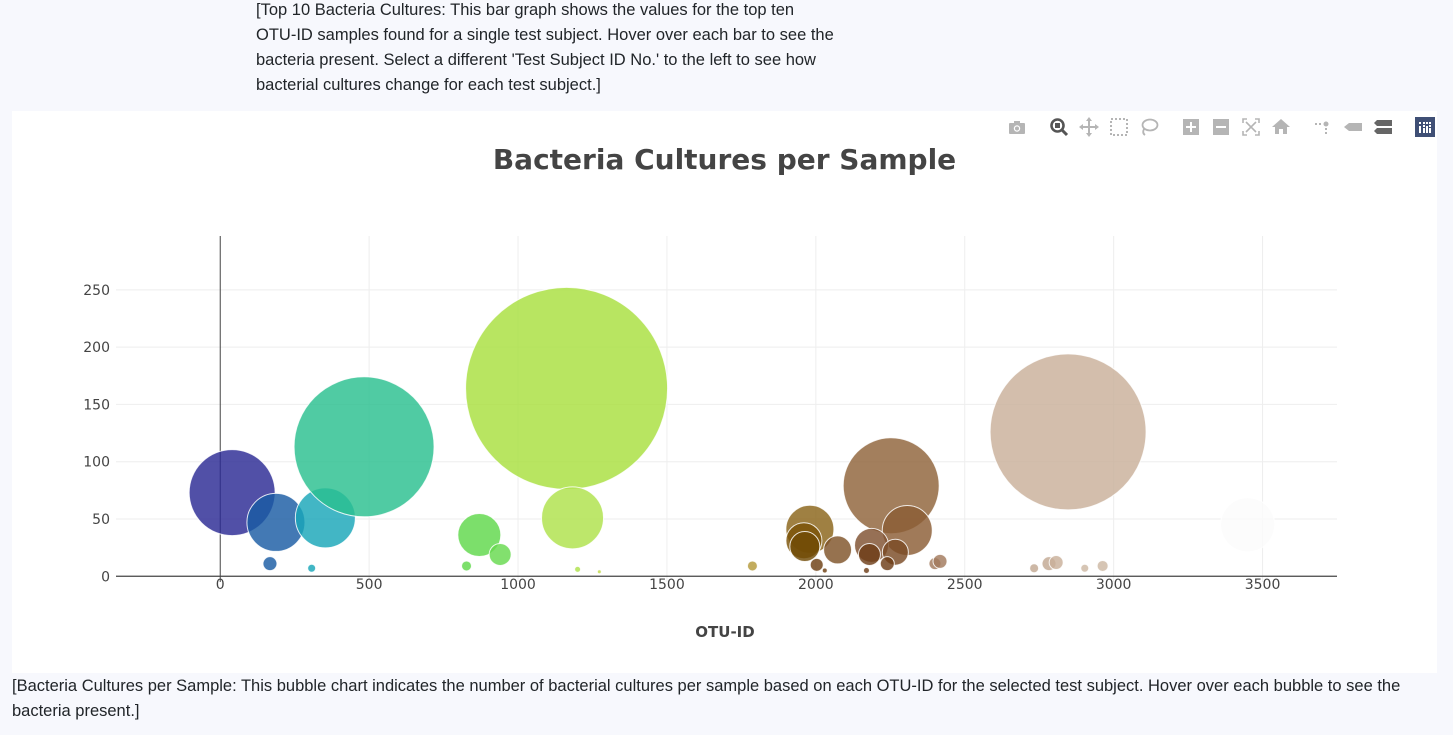 This screenshot has width=1453, height=735. Describe the element at coordinates (1119, 127) in the screenshot. I see `box-select-icon` at that location.